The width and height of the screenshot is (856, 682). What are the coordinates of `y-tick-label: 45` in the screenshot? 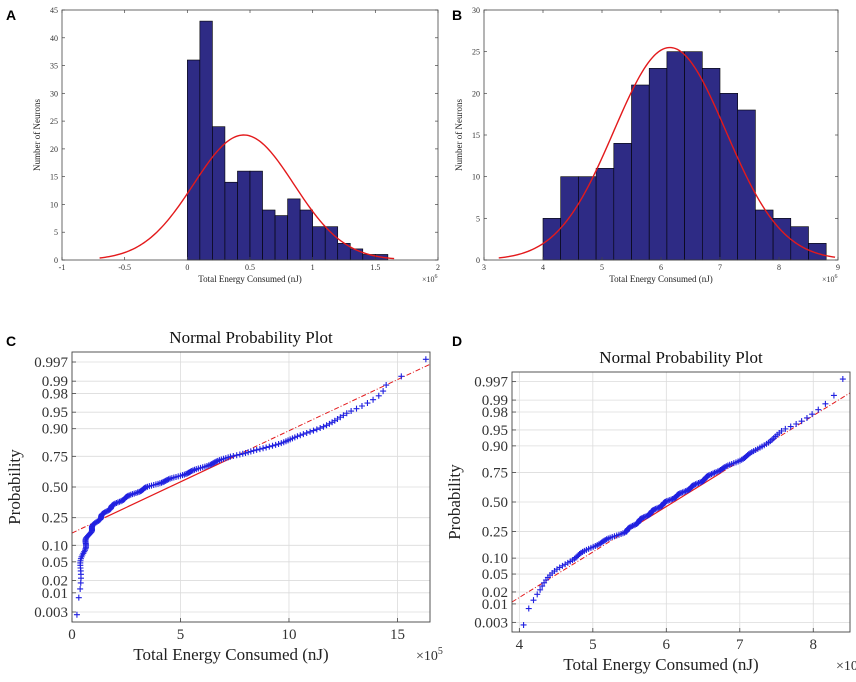 It's located at (54, 10).